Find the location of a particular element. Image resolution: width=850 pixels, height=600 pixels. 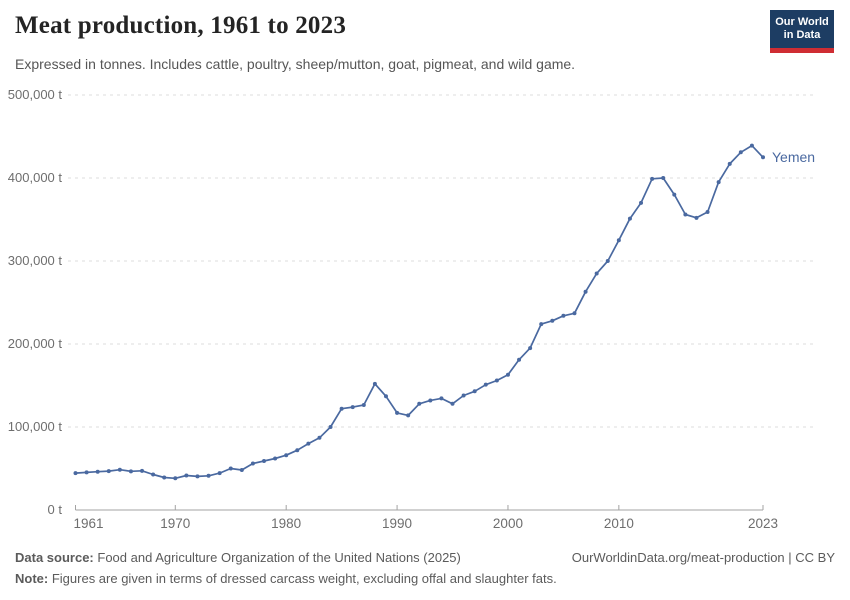

data-point-1964 is located at coordinates (108, 471).